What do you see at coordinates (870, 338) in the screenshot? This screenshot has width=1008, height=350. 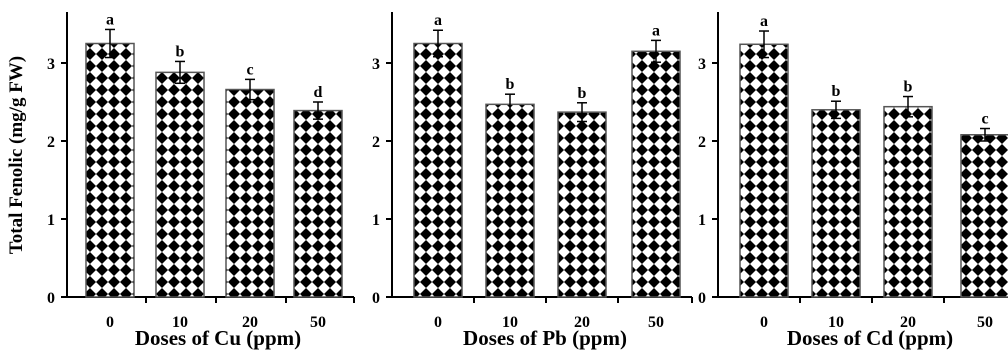 I see `x-axis-label: Doses of Cd (ppm)` at bounding box center [870, 338].